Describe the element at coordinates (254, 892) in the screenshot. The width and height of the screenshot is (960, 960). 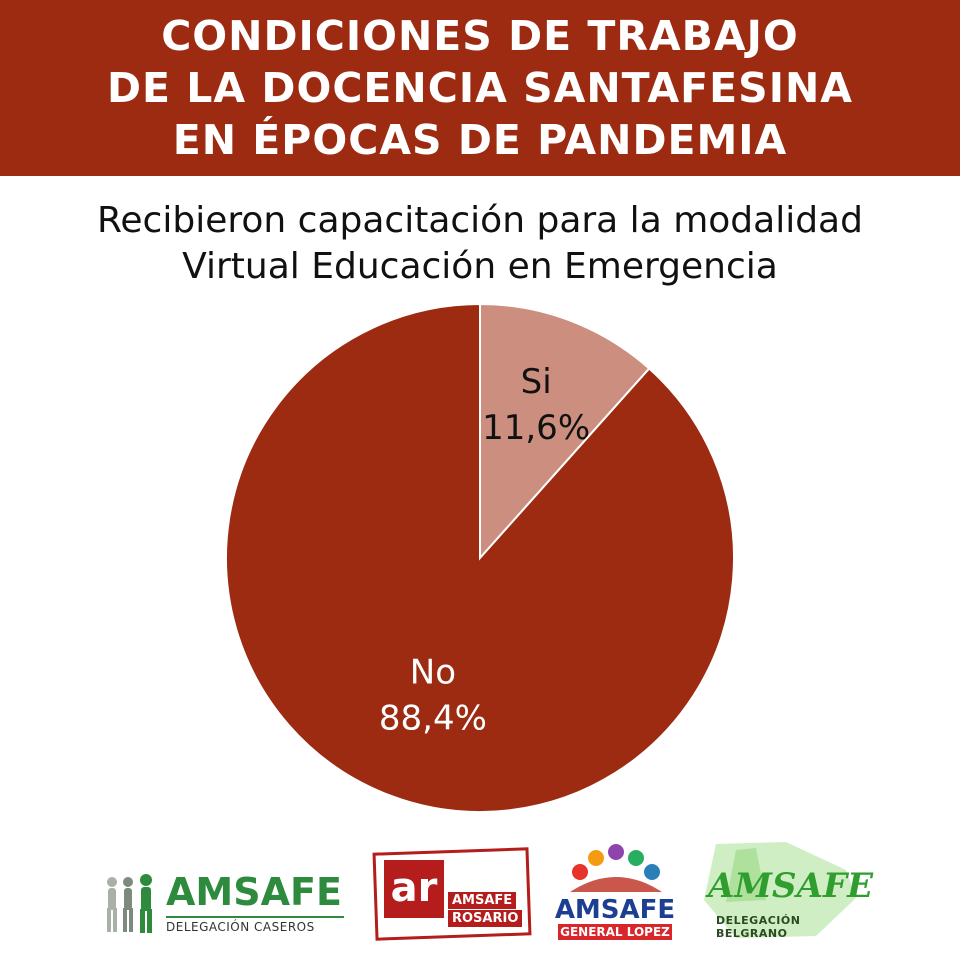
I see `logo-caseros-name: AMSAFE` at that location.